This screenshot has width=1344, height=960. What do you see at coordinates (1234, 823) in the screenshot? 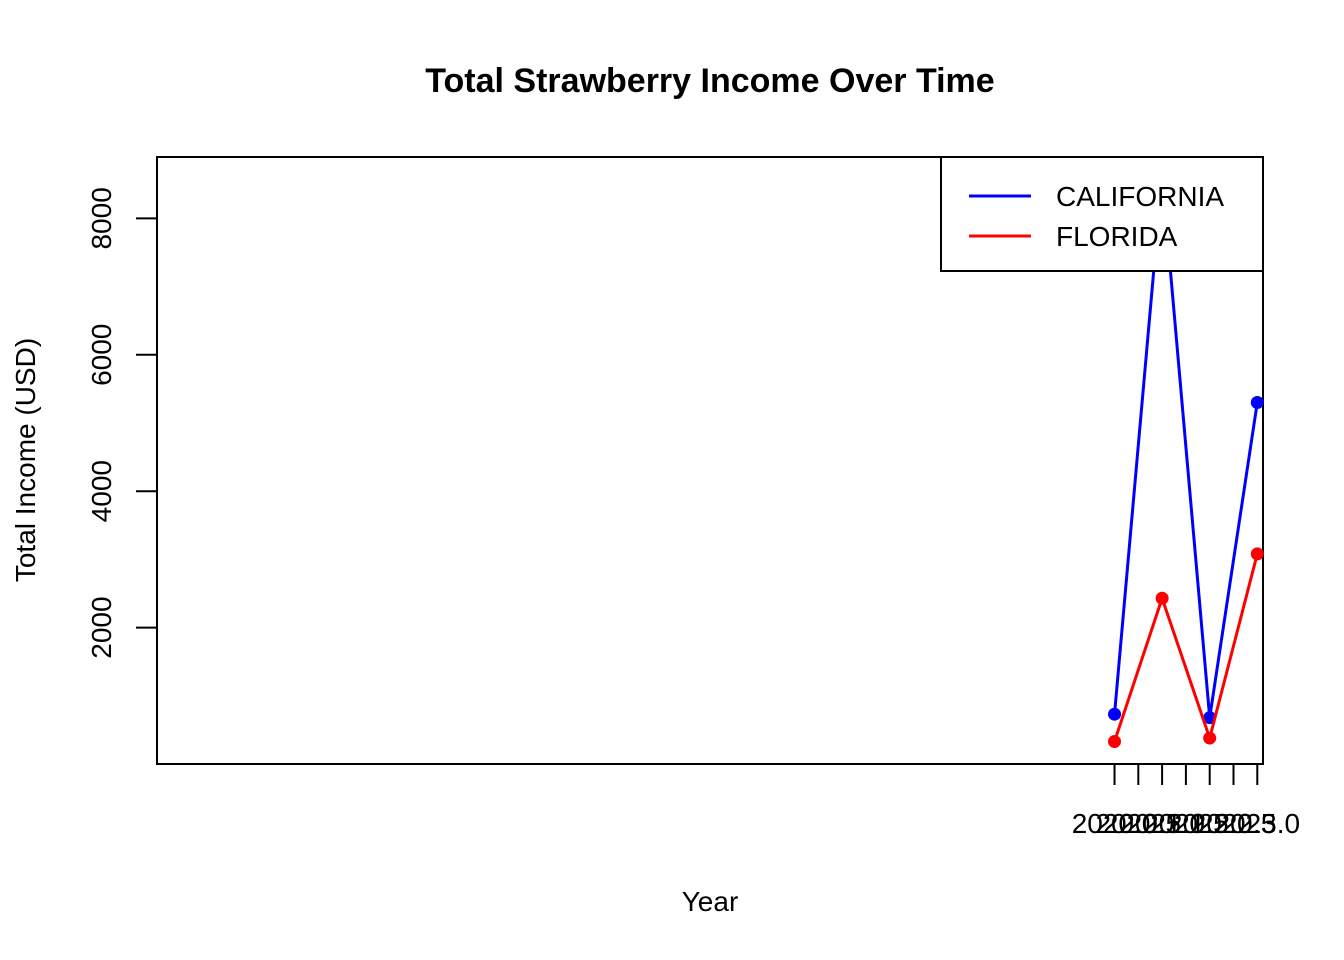
I see `x-tick-label: 2022.5` at bounding box center [1234, 823].